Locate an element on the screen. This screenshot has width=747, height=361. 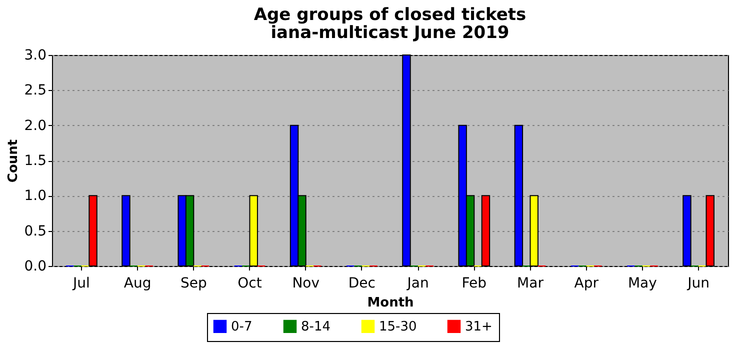
y-tick-label: 0.0 is located at coordinates (35, 266).